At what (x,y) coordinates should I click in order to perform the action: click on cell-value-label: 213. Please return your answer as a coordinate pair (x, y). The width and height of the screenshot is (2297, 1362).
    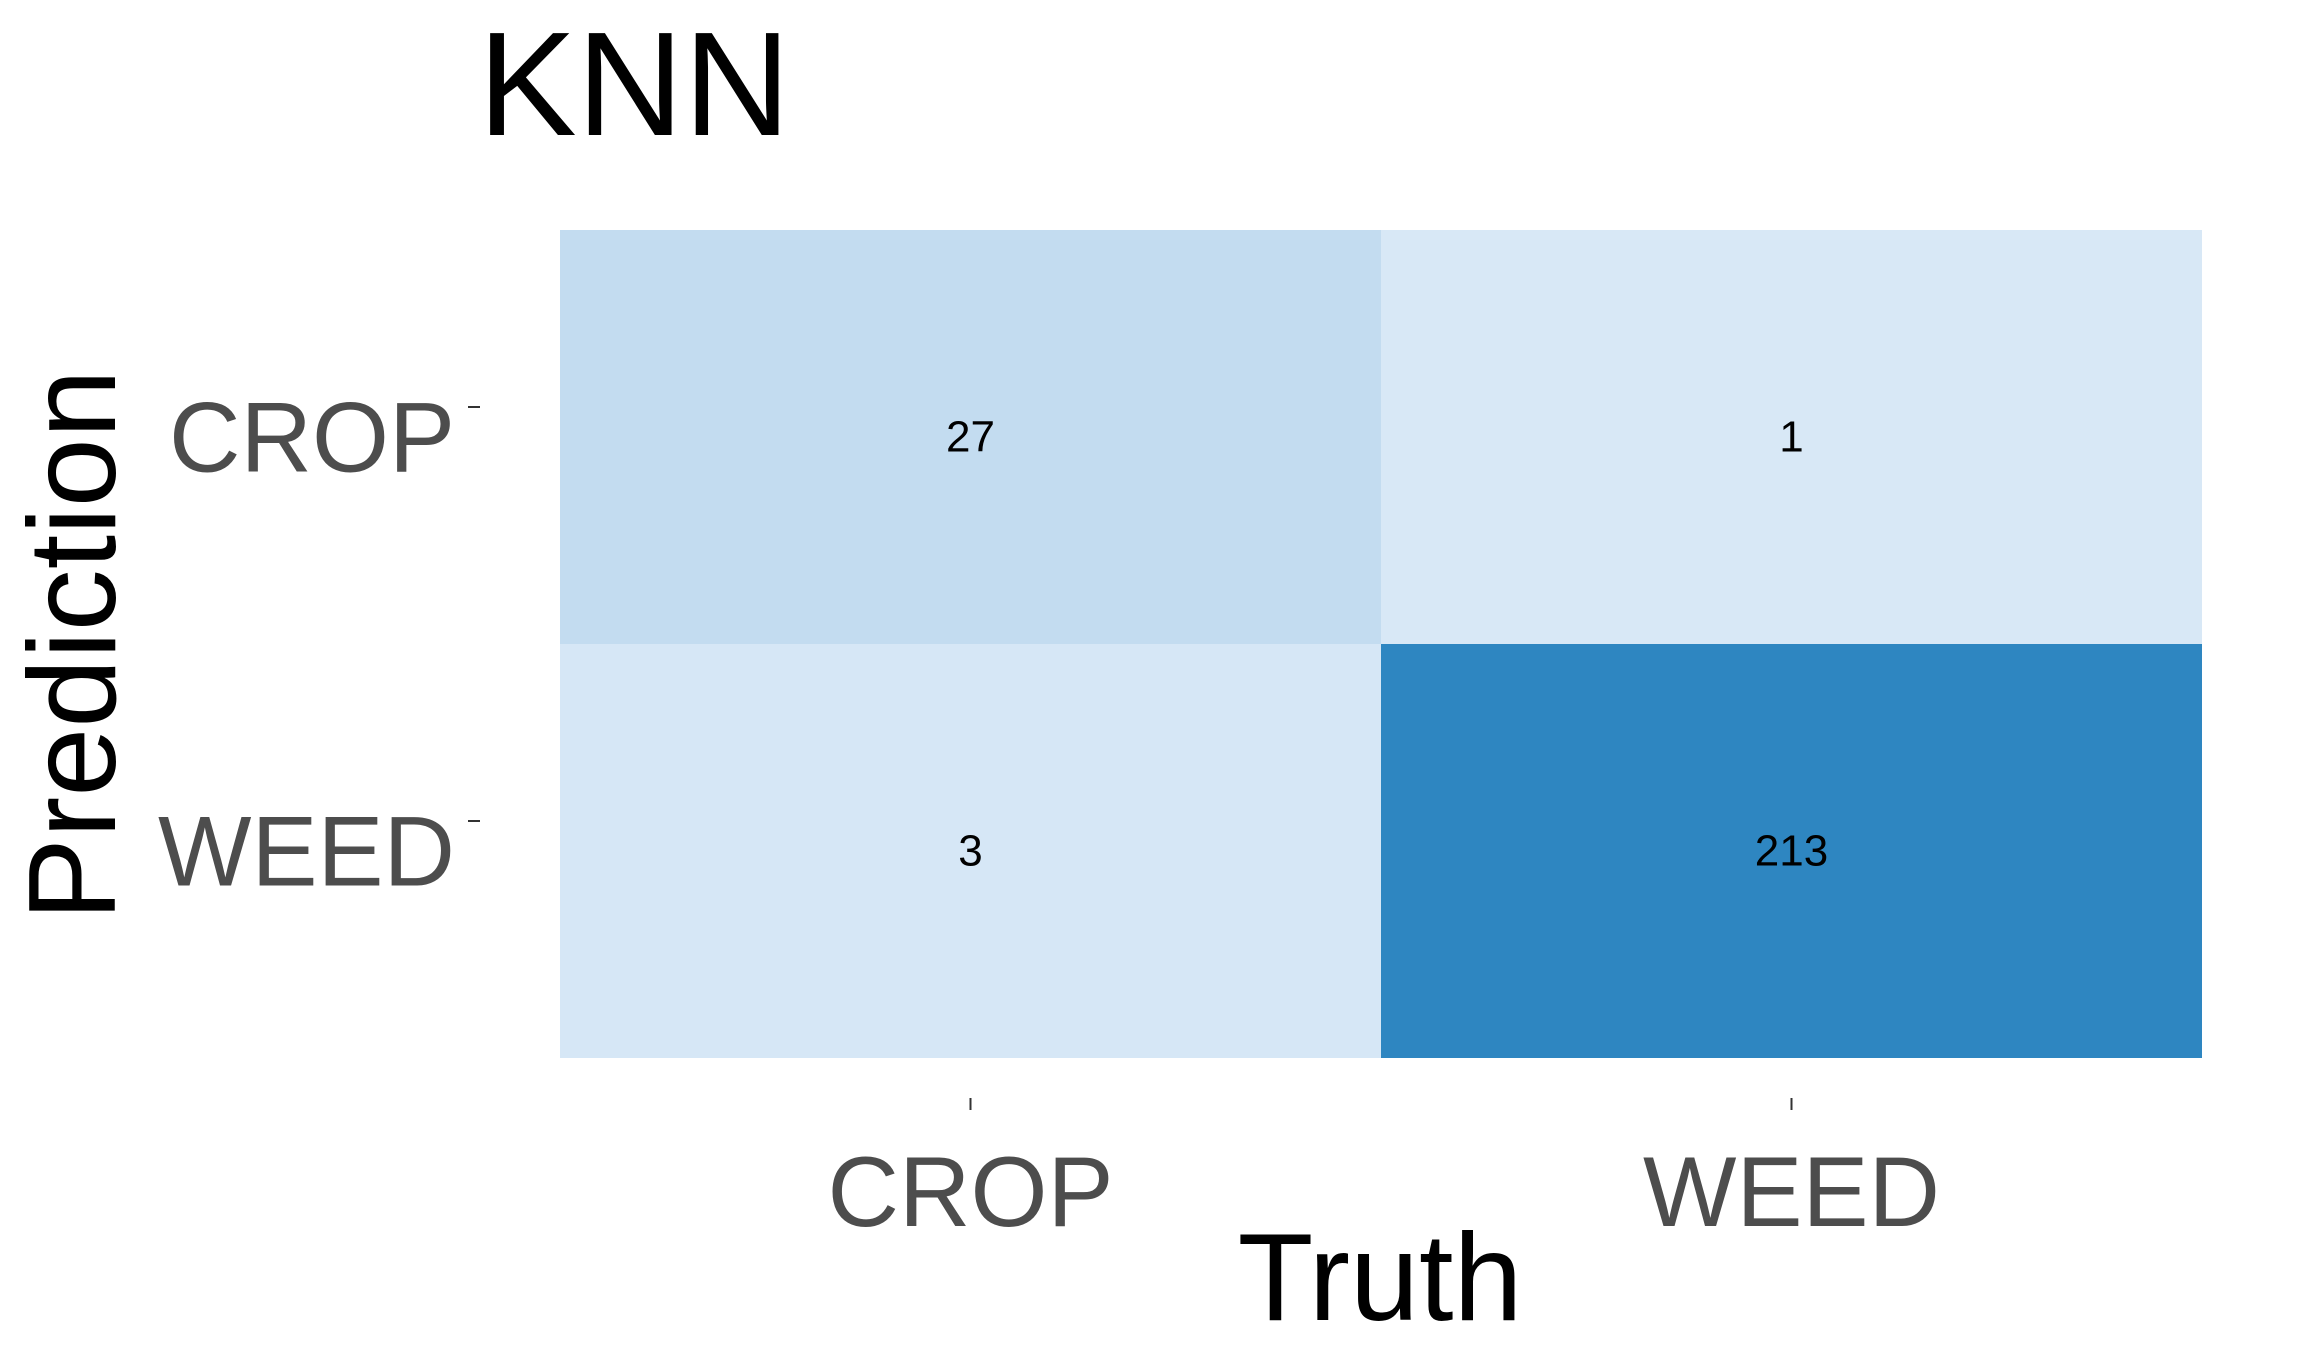
    Looking at the image, I should click on (1791, 851).